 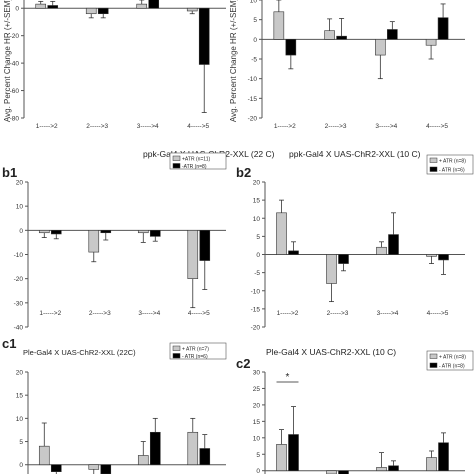 I want to click on c2-ytick-label: 15, so click(x=257, y=422).